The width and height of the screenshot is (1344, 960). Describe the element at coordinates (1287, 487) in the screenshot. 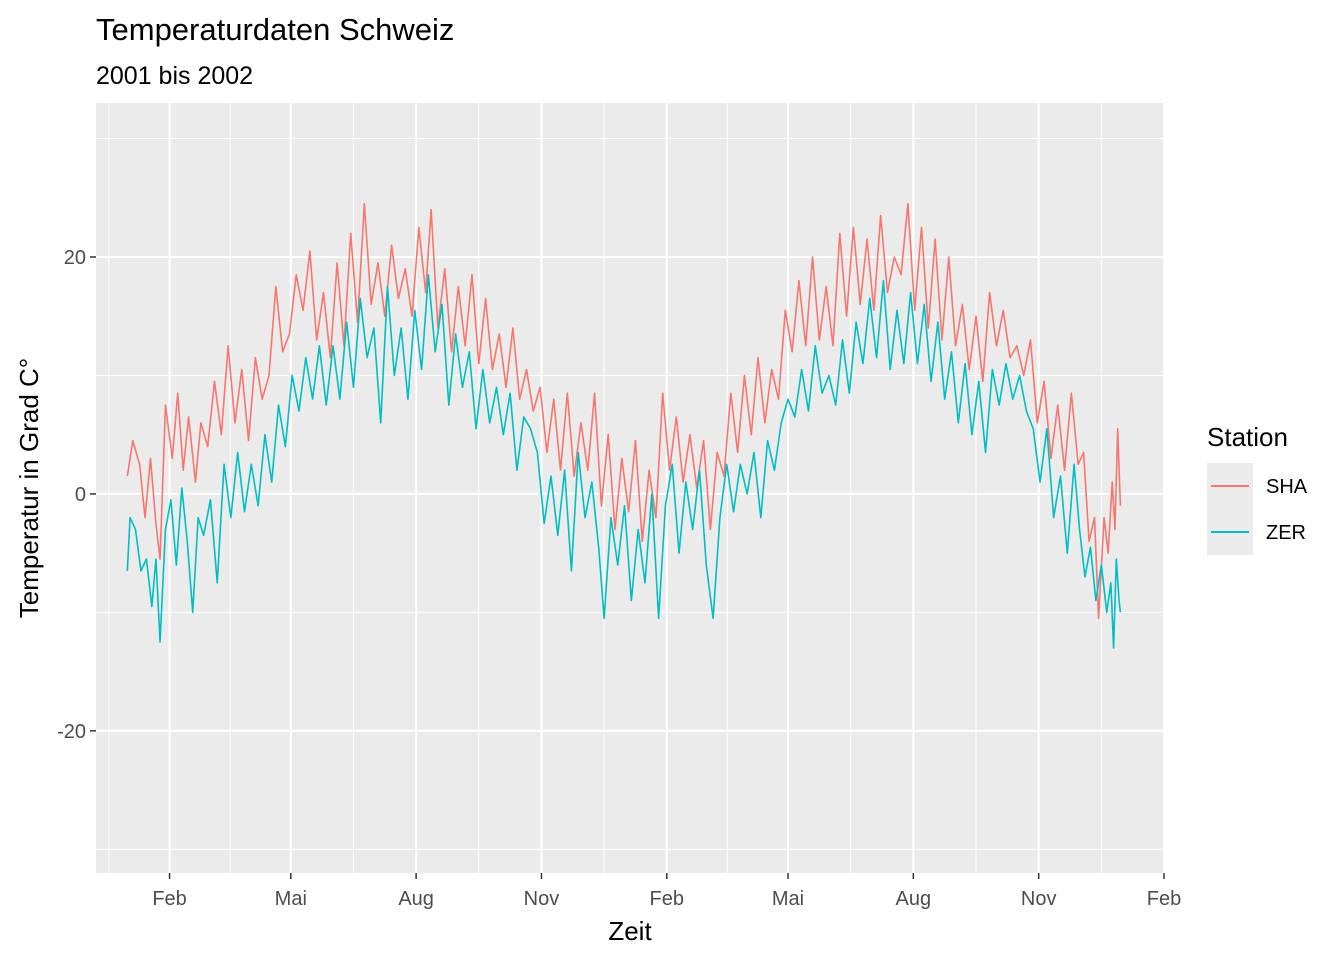

I see `legend-label-sha: SHA` at that location.